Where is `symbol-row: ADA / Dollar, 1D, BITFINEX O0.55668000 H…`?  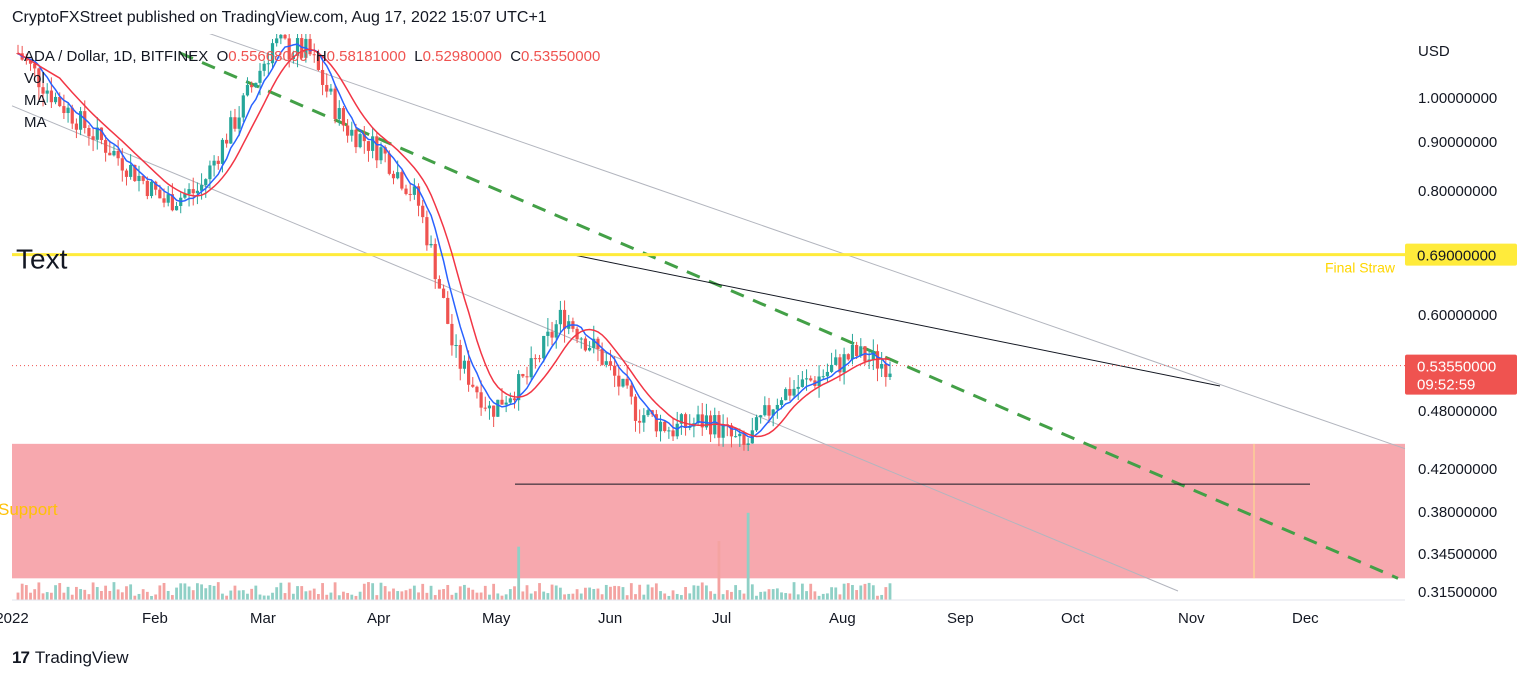 symbol-row: ADA / Dollar, 1D, BITFINEX O0.55668000 H… is located at coordinates (312, 57).